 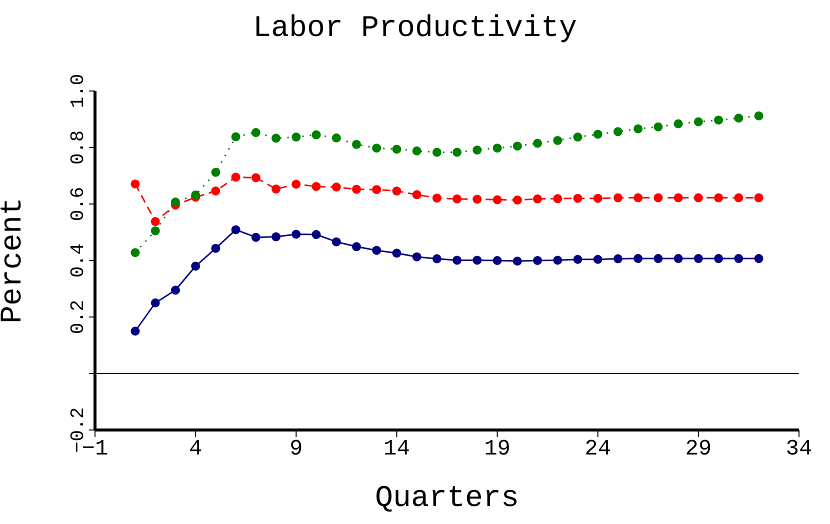 What do you see at coordinates (78, 317) in the screenshot?
I see `y-tick-label: 0.2` at bounding box center [78, 317].